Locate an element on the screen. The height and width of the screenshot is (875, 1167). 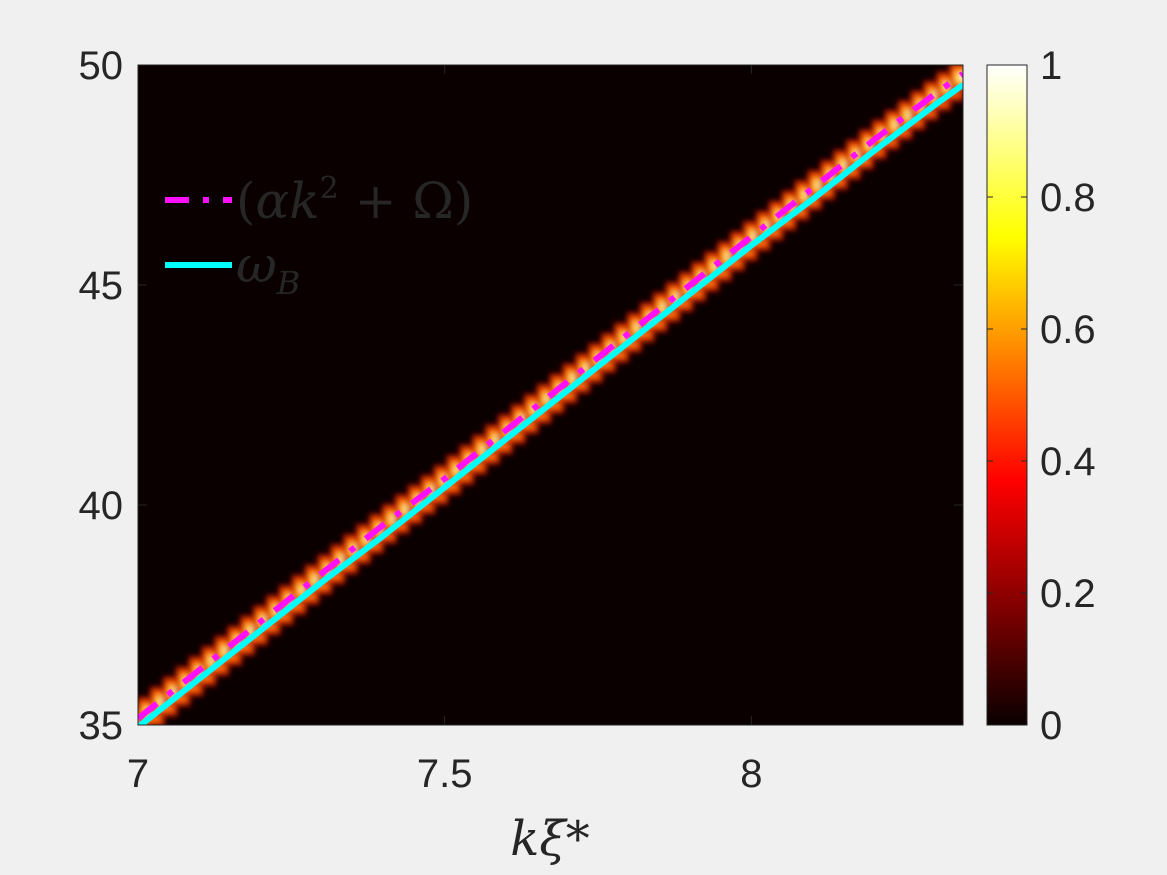
colorbar-tick-label: 0.4 is located at coordinates (1068, 462).